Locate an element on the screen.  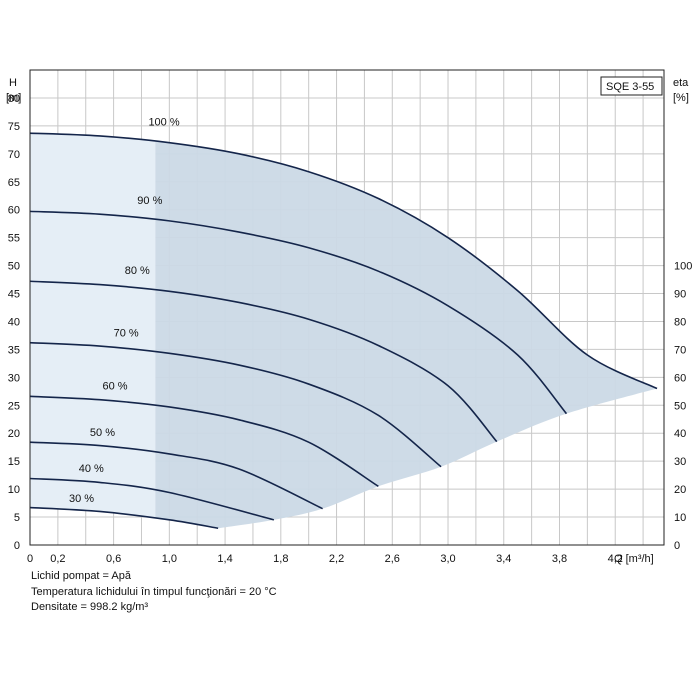
y-left-tick-label: 45 is located at coordinates (14, 295).